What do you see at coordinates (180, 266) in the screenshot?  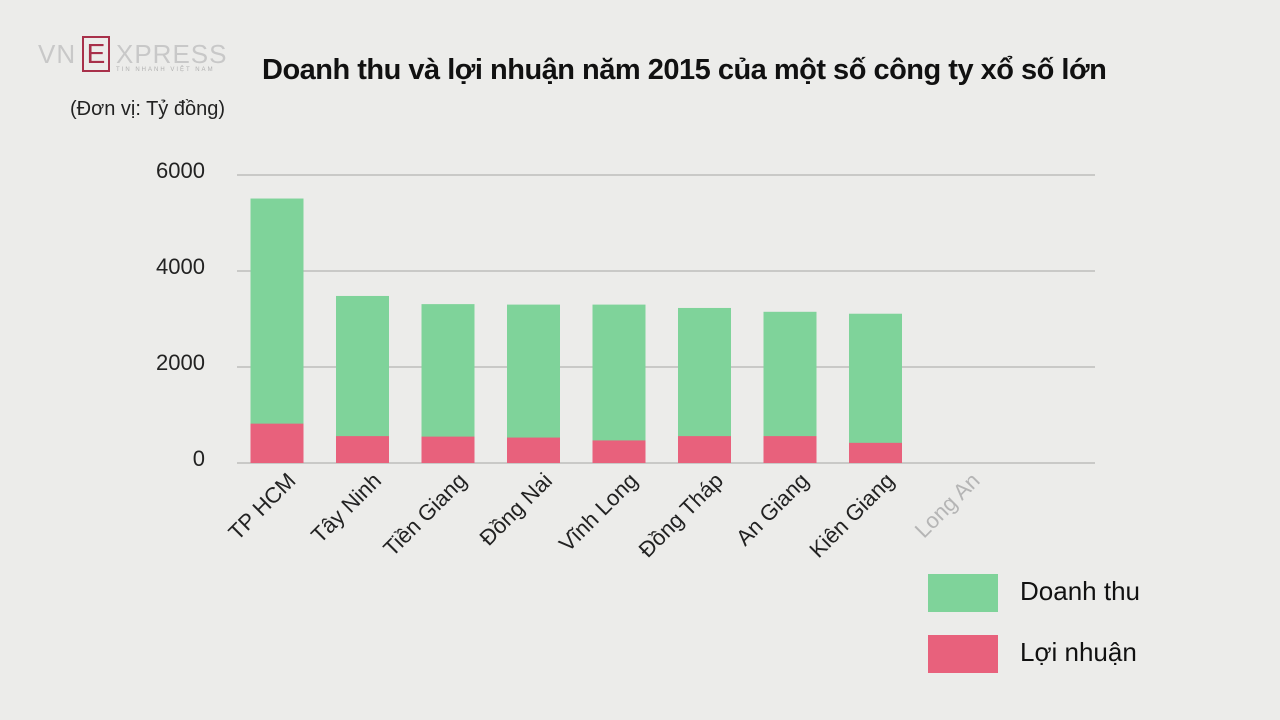 I see `y-tick-label: 4000` at bounding box center [180, 266].